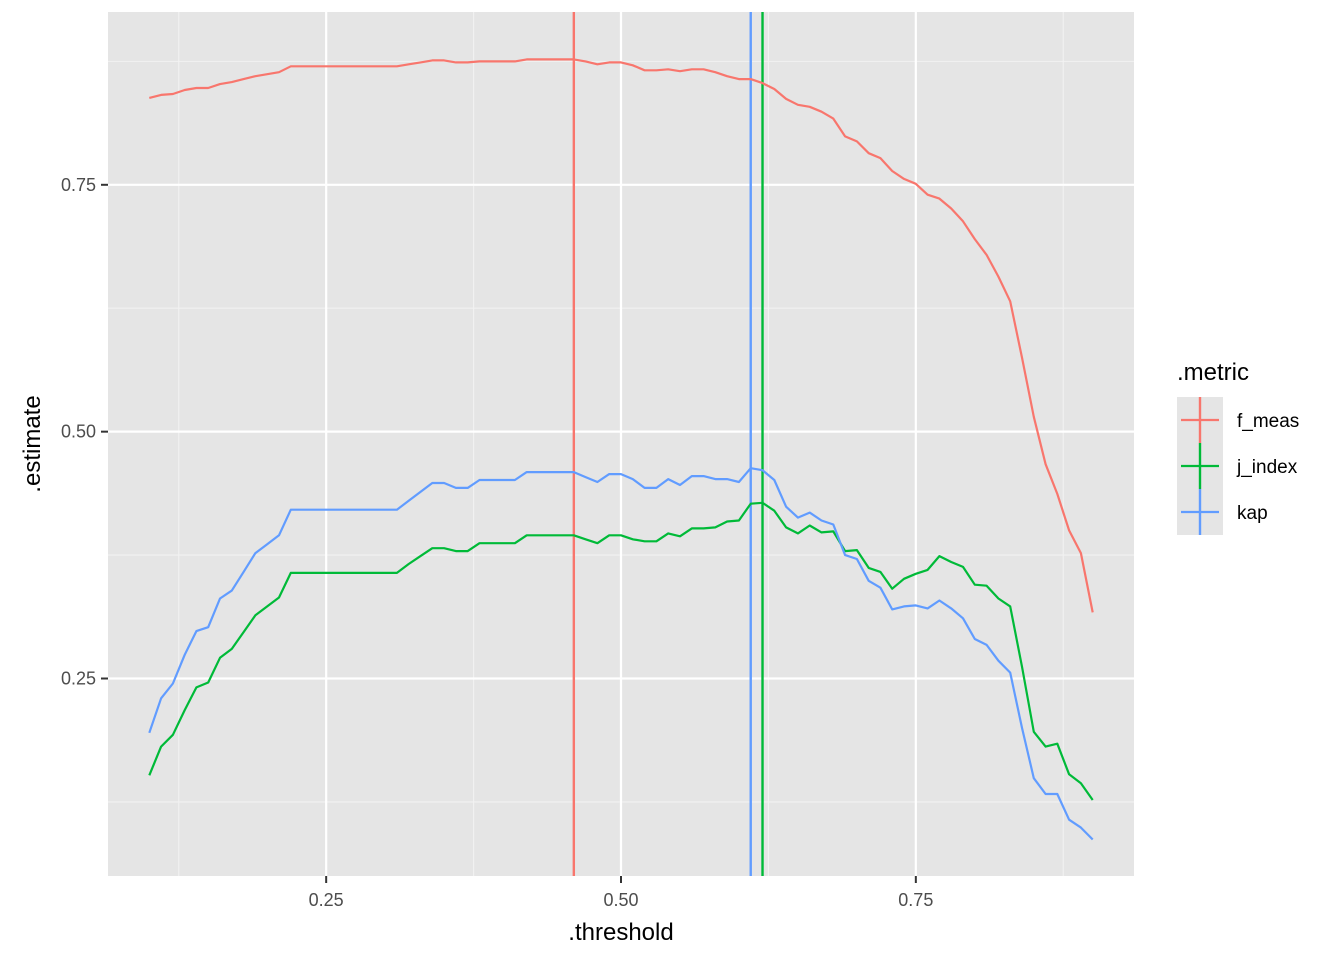 The height and width of the screenshot is (960, 1344). What do you see at coordinates (915, 900) in the screenshot?
I see `x-tick-label: 0.75` at bounding box center [915, 900].